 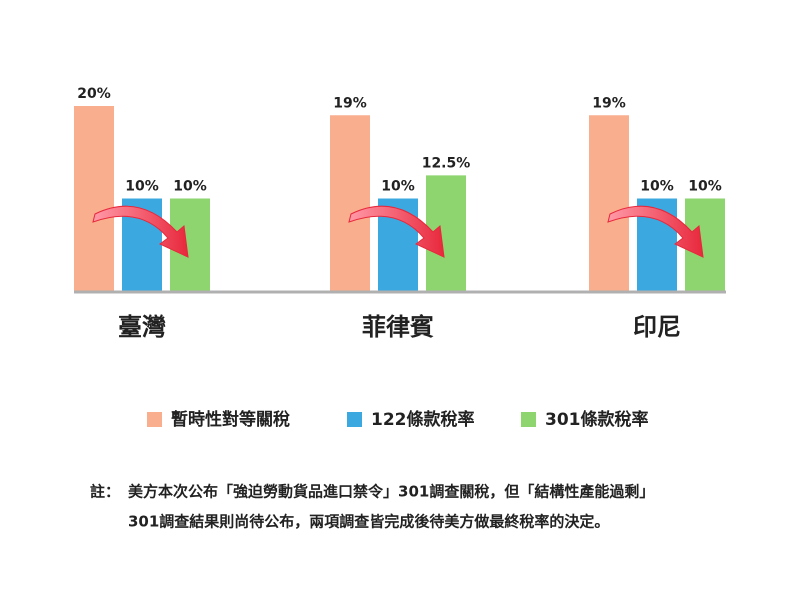 I want to click on category-label: 印尼, so click(x=657, y=327).